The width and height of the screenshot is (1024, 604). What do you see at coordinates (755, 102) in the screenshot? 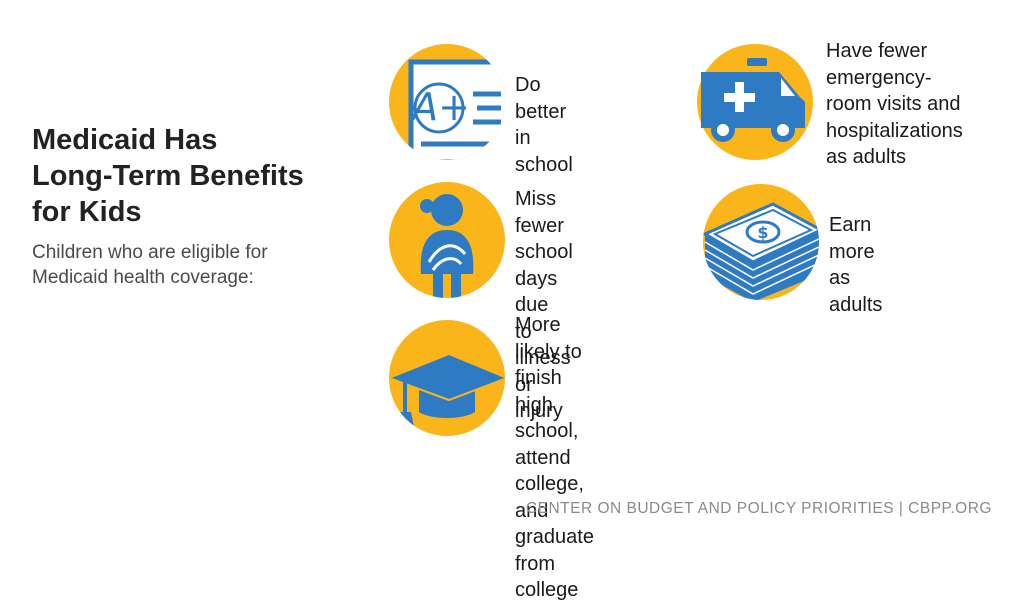
I see `ambulance-icon` at bounding box center [755, 102].